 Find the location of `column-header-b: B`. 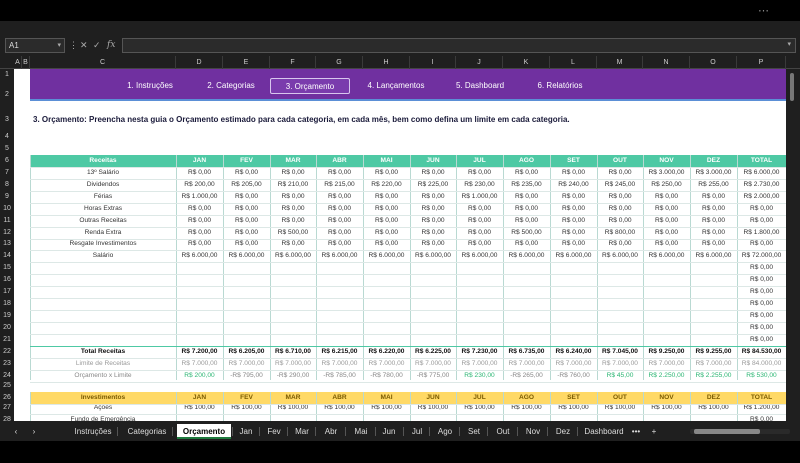

column-header-b: B is located at coordinates (26, 62).